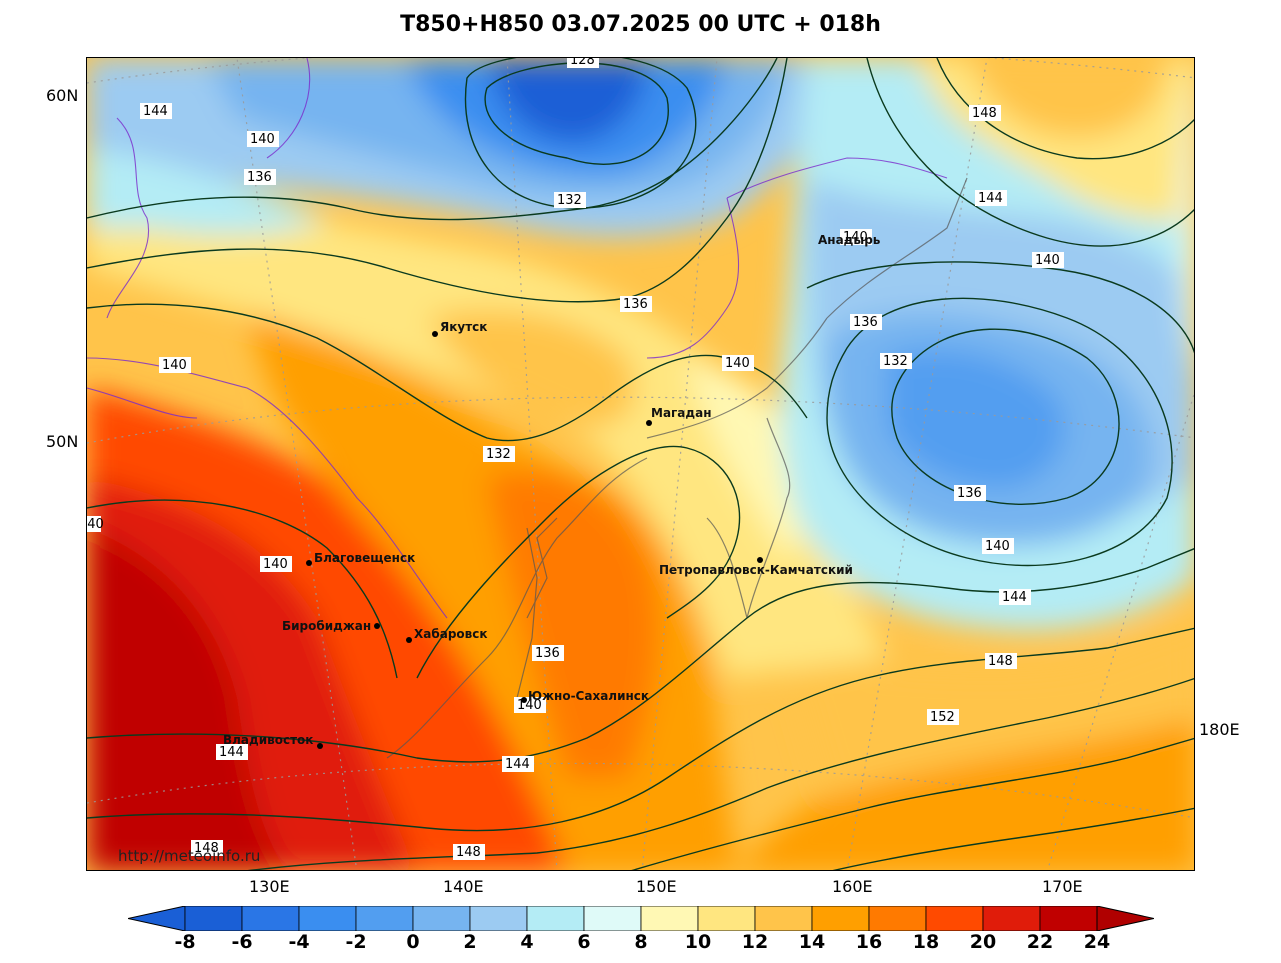  Describe the element at coordinates (413, 942) in the screenshot. I see `colorbar-tick-label: 0` at that location.